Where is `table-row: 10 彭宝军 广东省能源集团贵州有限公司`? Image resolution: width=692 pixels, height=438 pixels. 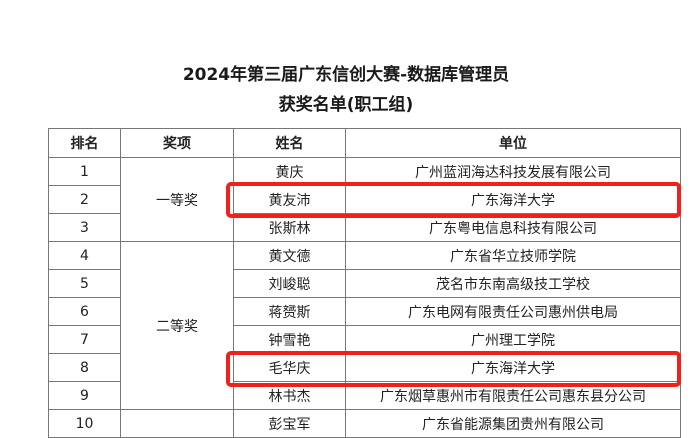 table-row: 10 彭宝军 广东省能源集团贵州有限公司 is located at coordinates (364, 423).